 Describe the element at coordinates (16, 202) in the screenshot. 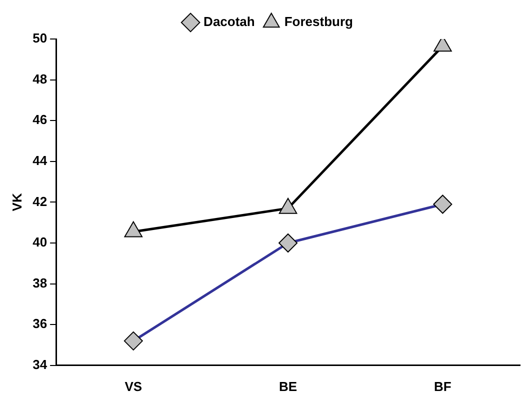

I see `y-axis-title: VK` at that location.